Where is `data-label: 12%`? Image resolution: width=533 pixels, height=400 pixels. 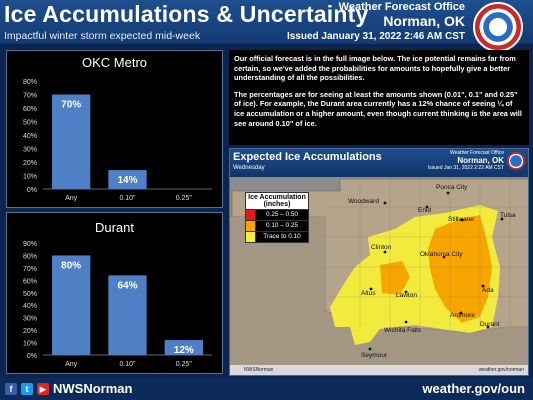 data-label: 12% is located at coordinates (184, 350).